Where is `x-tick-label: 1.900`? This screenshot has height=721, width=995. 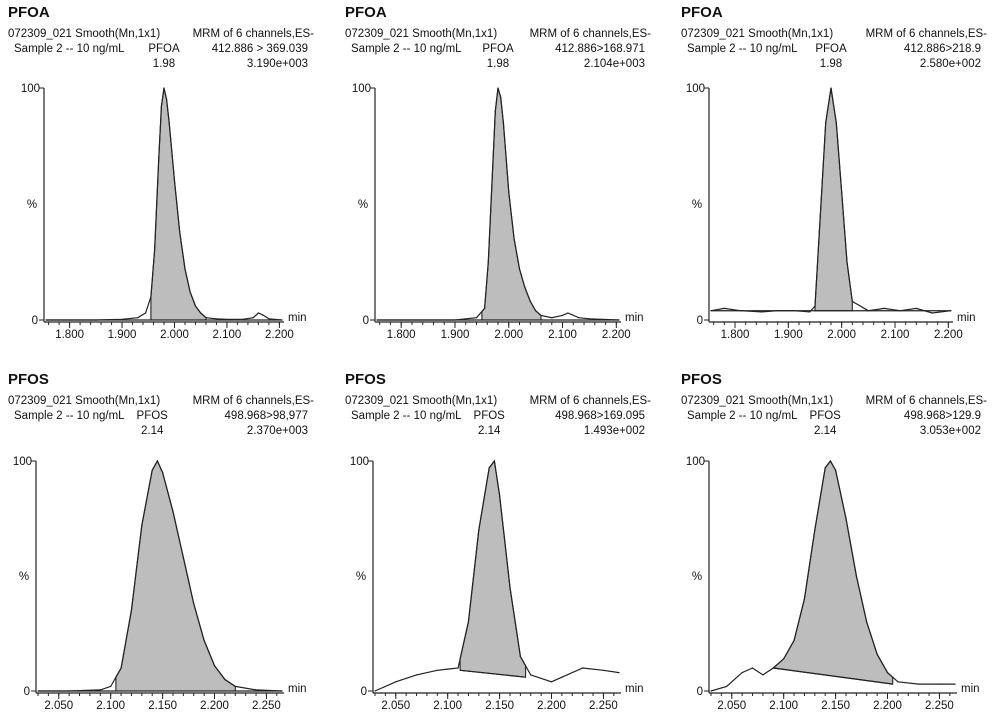
x-tick-label: 1.900 is located at coordinates (788, 335).